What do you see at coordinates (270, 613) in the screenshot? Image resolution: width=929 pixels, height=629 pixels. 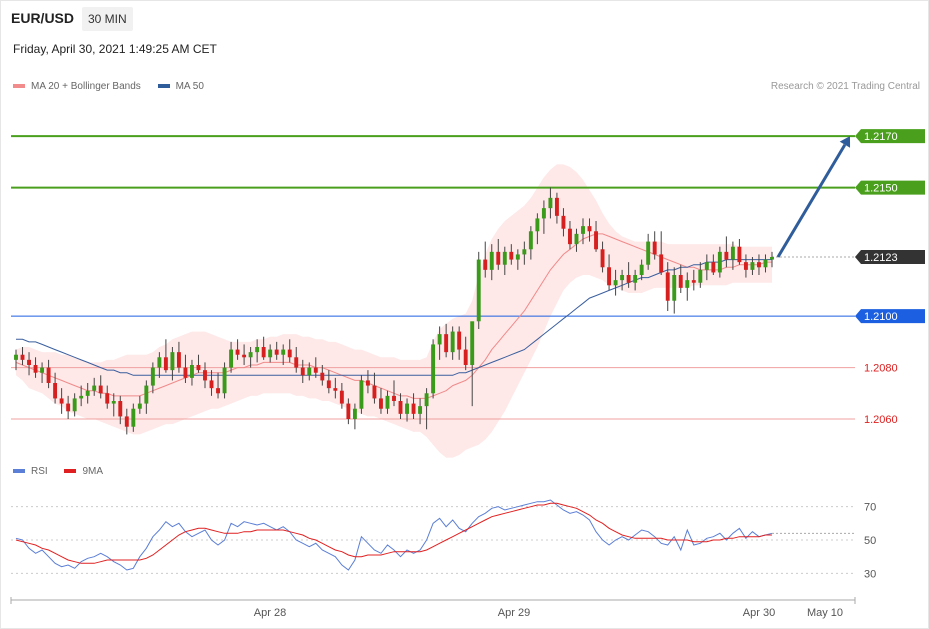 I see `time-tick-label-0: Apr 28` at bounding box center [270, 613].